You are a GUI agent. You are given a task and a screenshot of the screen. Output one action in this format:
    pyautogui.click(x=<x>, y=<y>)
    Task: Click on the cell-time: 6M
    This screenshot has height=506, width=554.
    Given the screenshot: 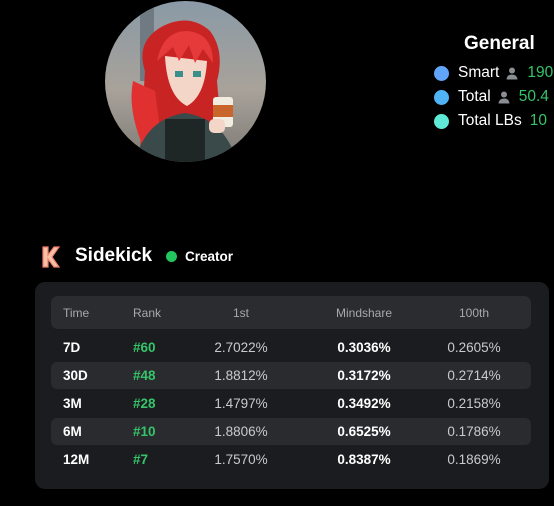 What is the action you would take?
    pyautogui.click(x=72, y=431)
    